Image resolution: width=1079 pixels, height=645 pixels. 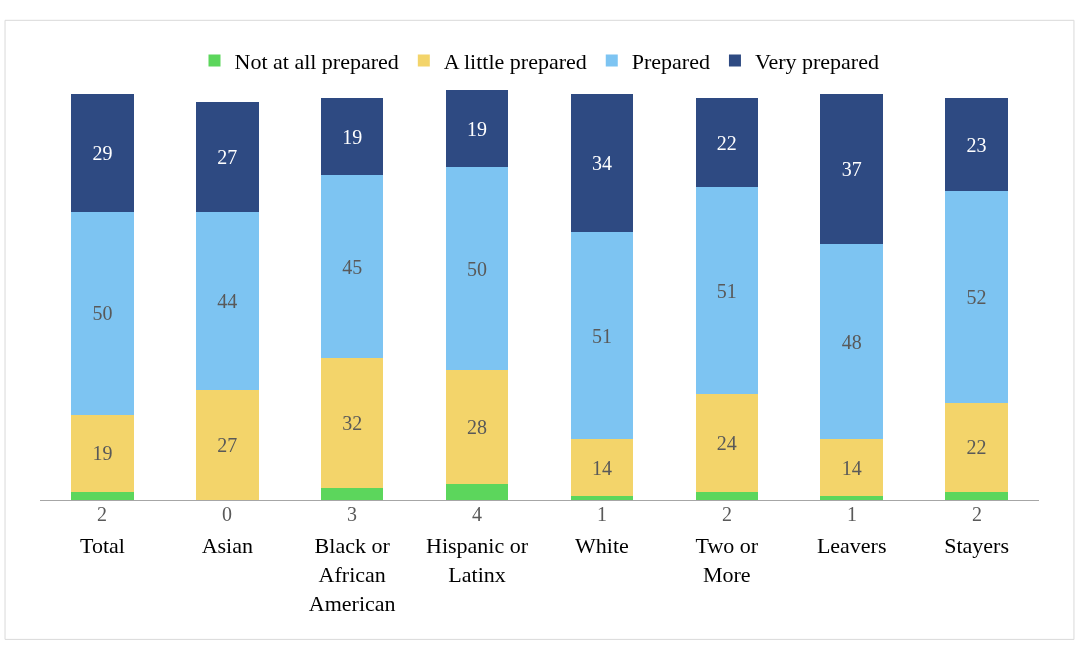 What do you see at coordinates (477, 514) in the screenshot?
I see `data-label: 4` at bounding box center [477, 514].